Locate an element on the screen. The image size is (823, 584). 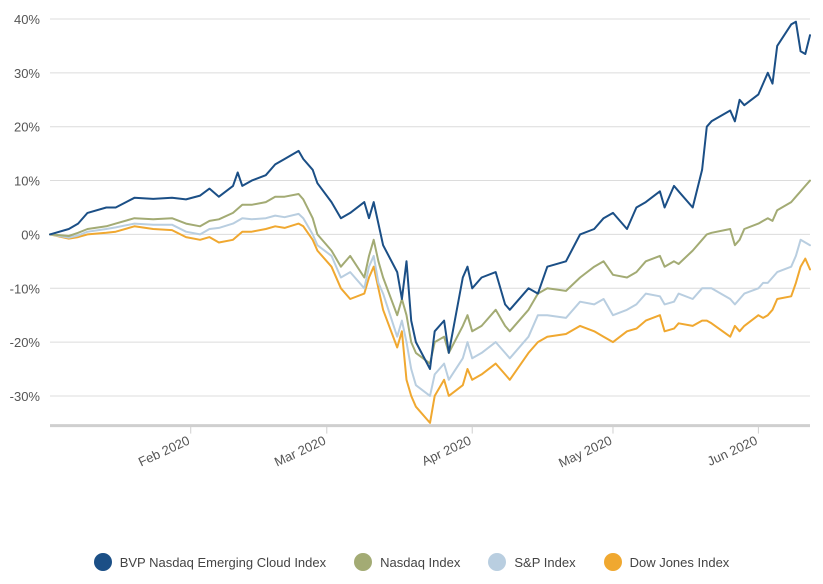
y-tick-label: 30% is located at coordinates (27, 73).